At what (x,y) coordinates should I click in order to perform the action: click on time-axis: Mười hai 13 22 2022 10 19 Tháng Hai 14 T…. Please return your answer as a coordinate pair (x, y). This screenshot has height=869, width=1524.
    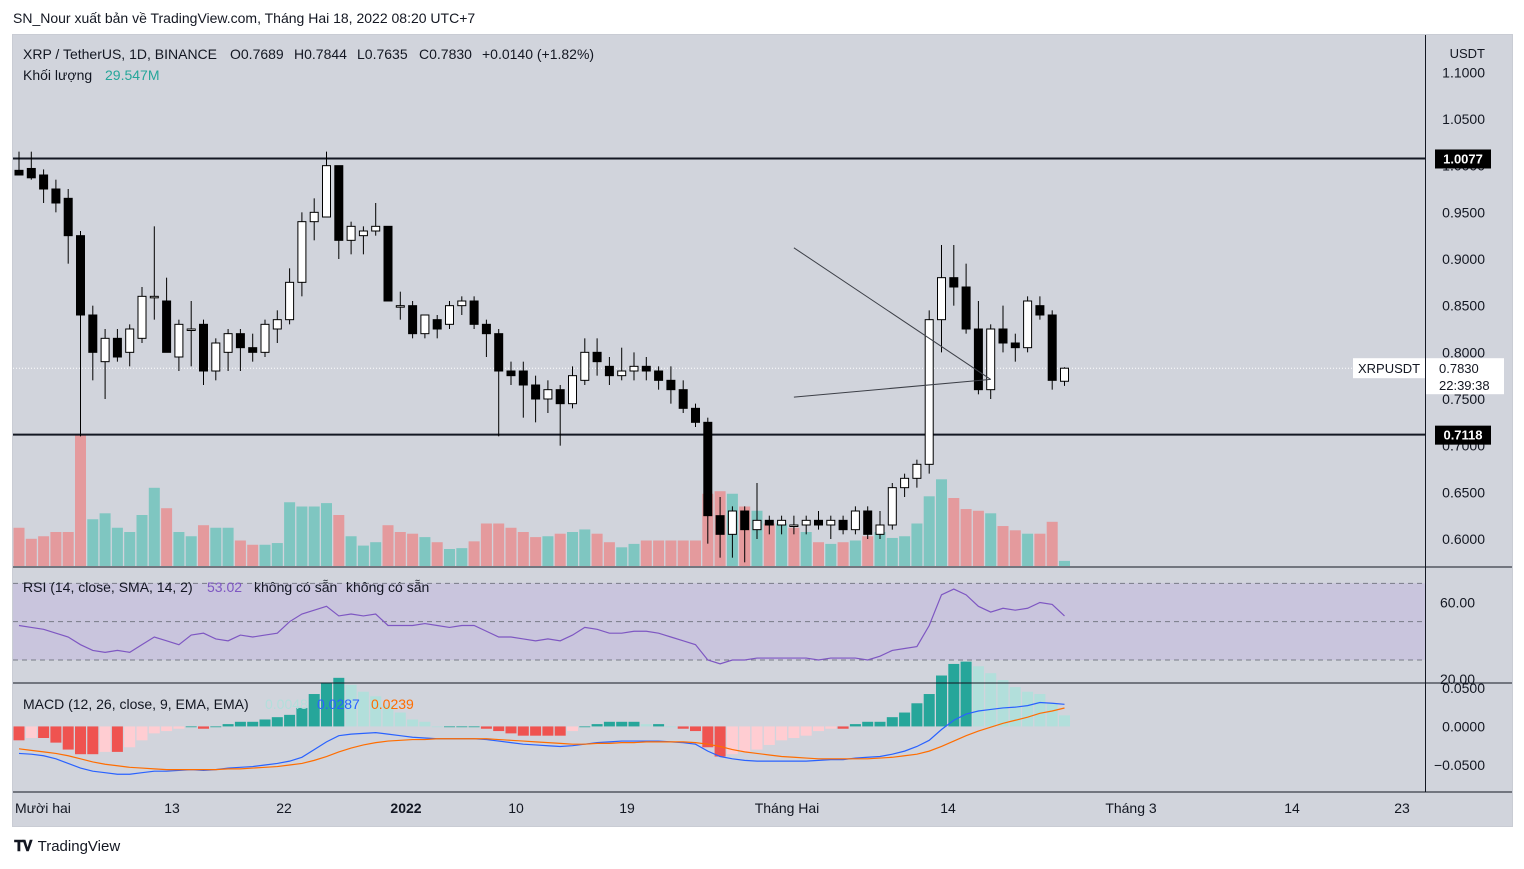
    Looking at the image, I should click on (712, 808).